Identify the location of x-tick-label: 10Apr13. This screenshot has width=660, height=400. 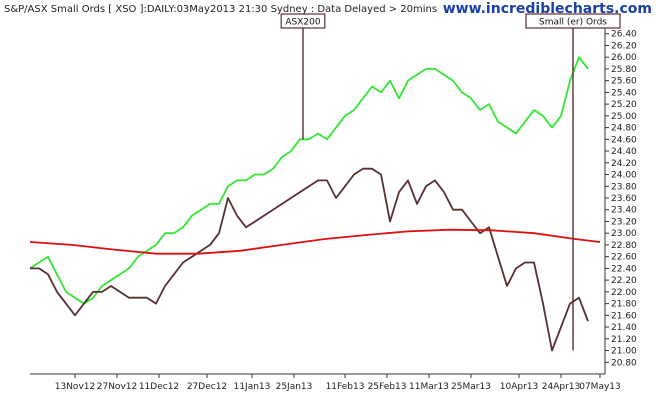
(519, 387).